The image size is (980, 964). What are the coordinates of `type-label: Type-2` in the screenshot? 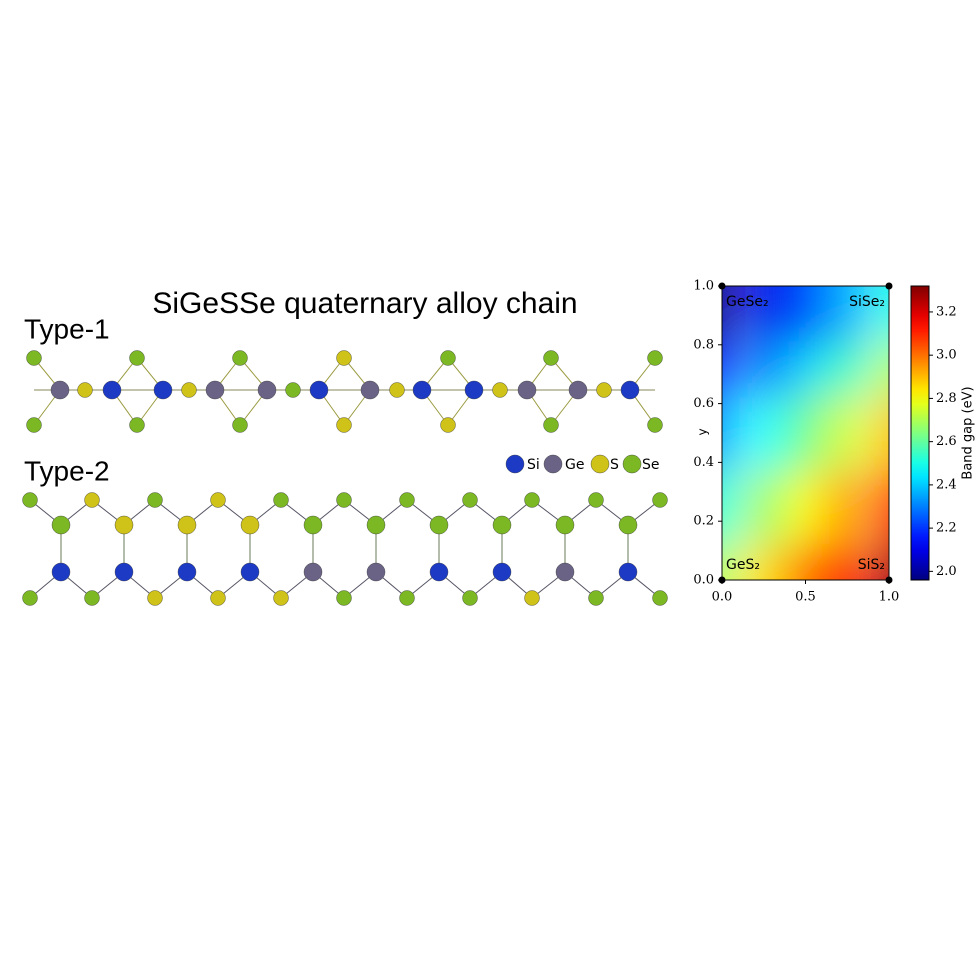 It's located at (67, 470).